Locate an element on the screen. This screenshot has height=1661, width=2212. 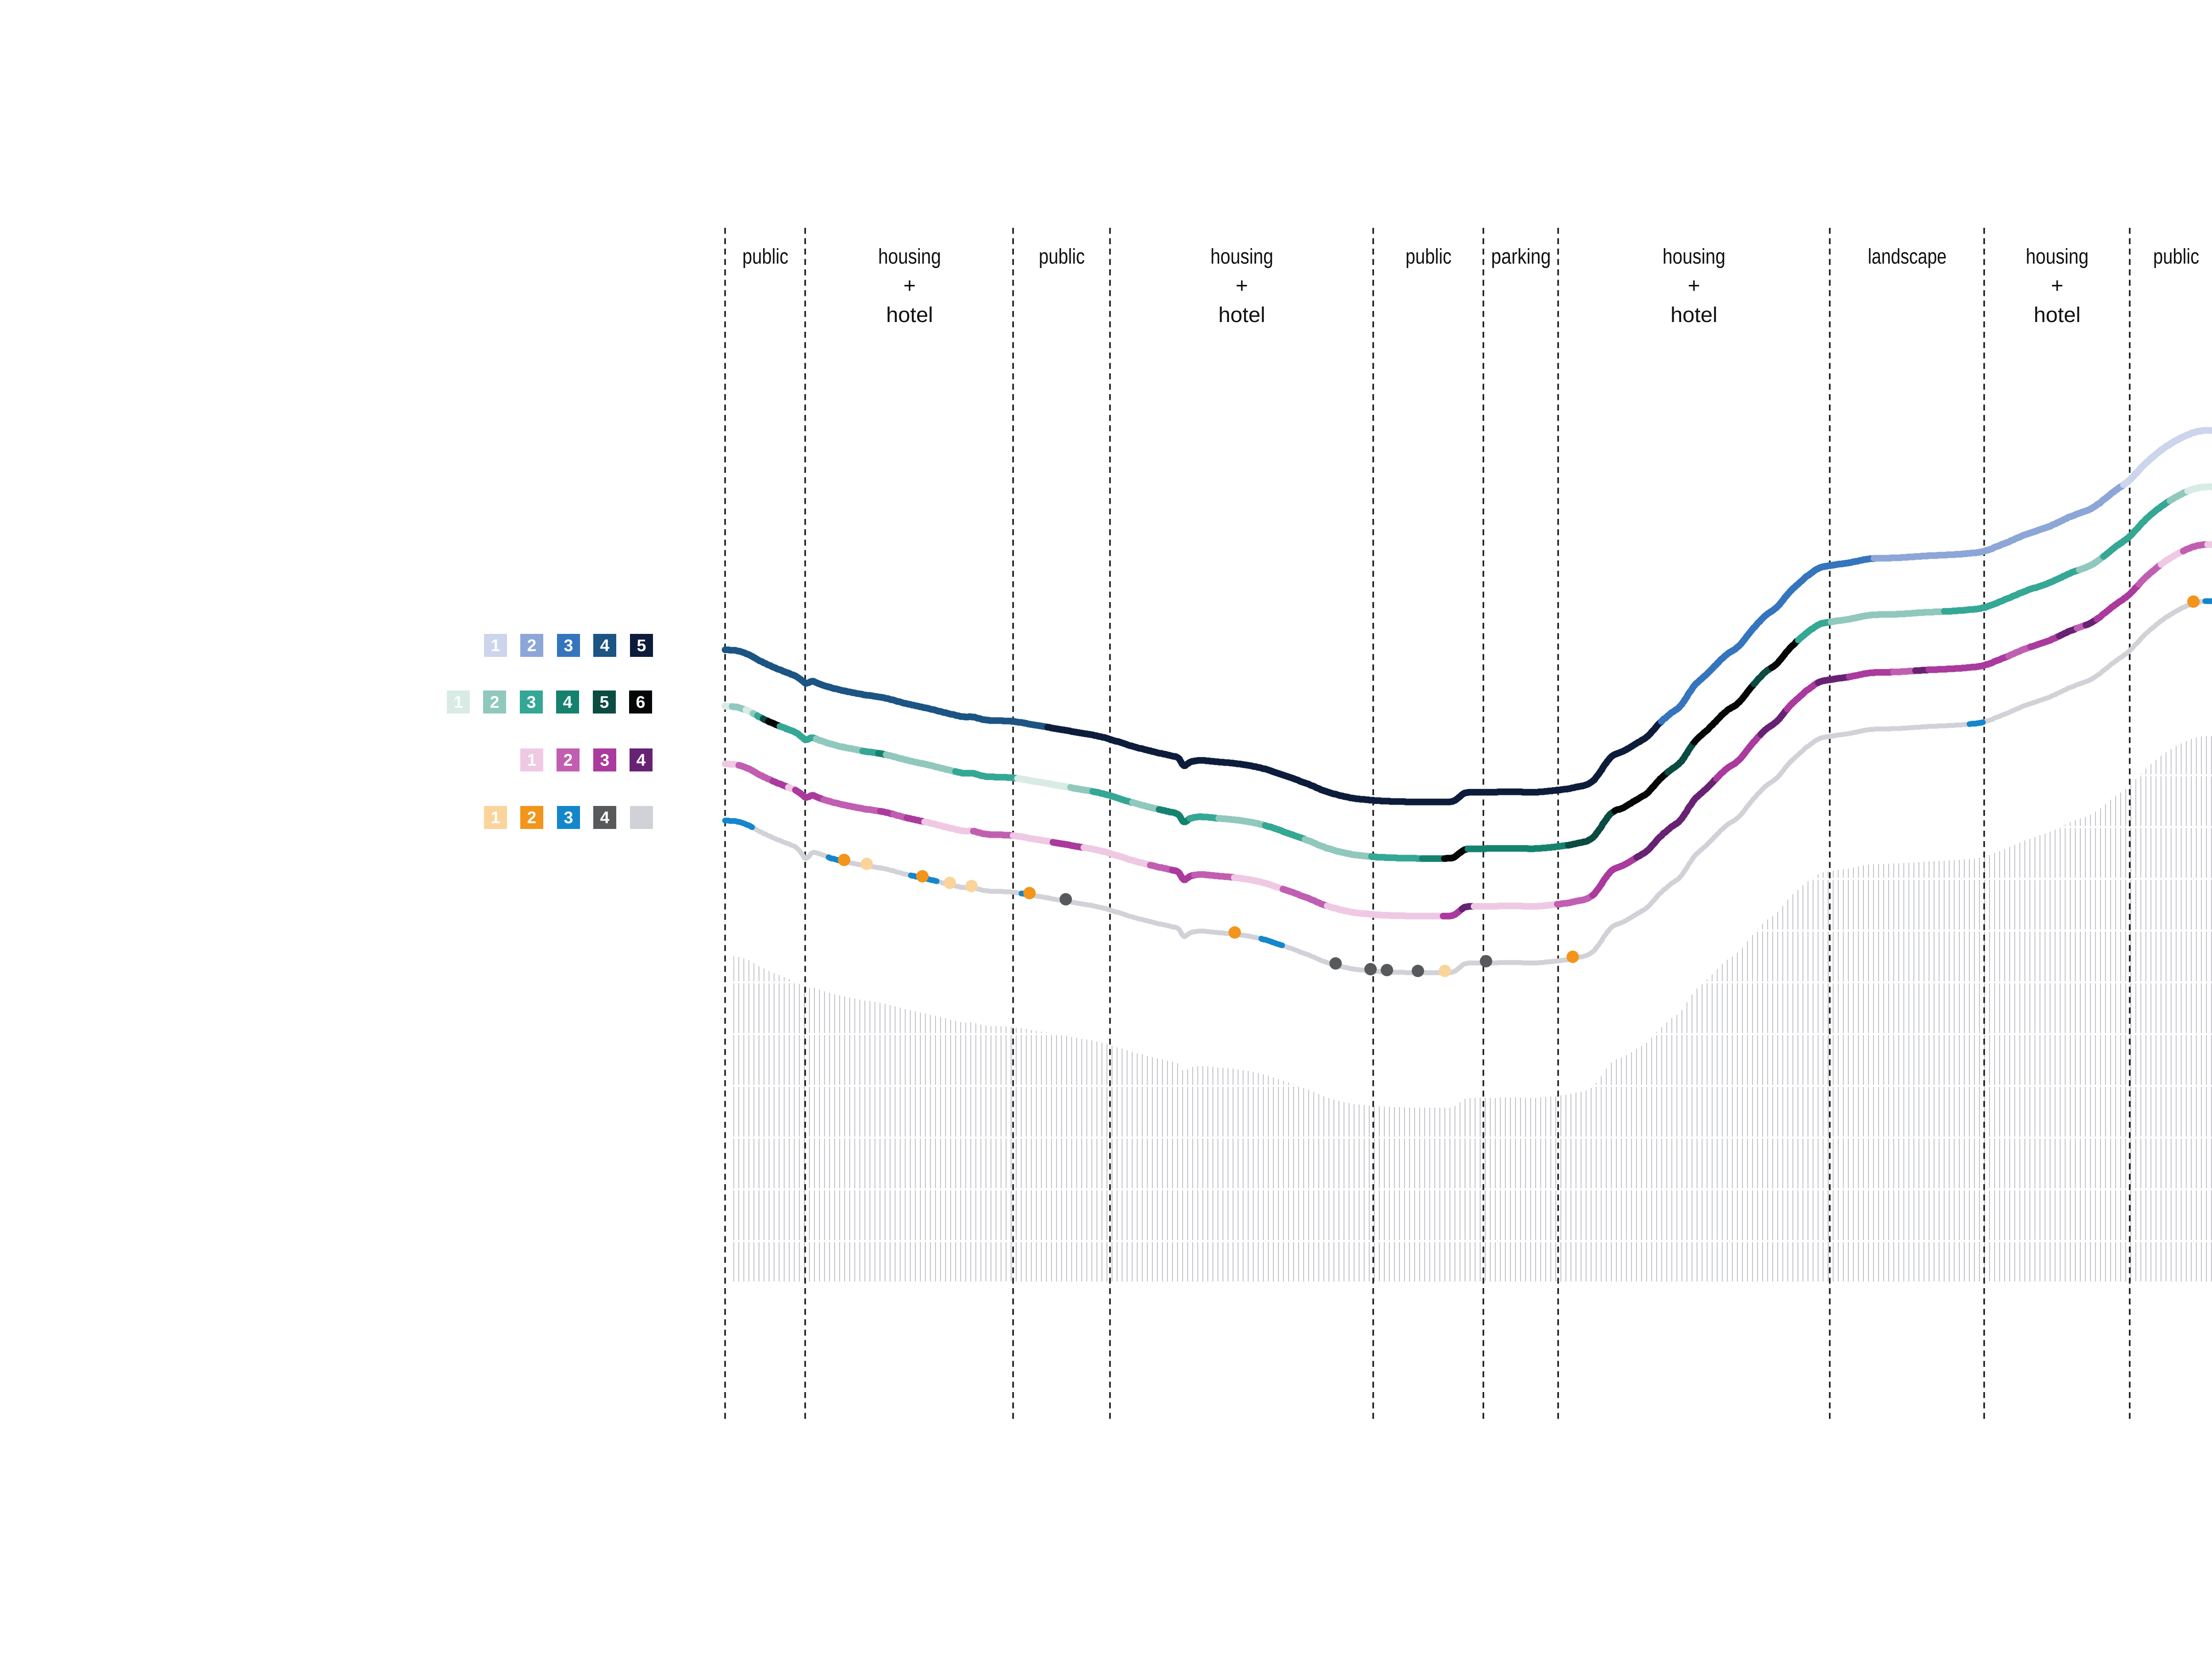
svg-text: parking is located at coordinates (1521, 257).